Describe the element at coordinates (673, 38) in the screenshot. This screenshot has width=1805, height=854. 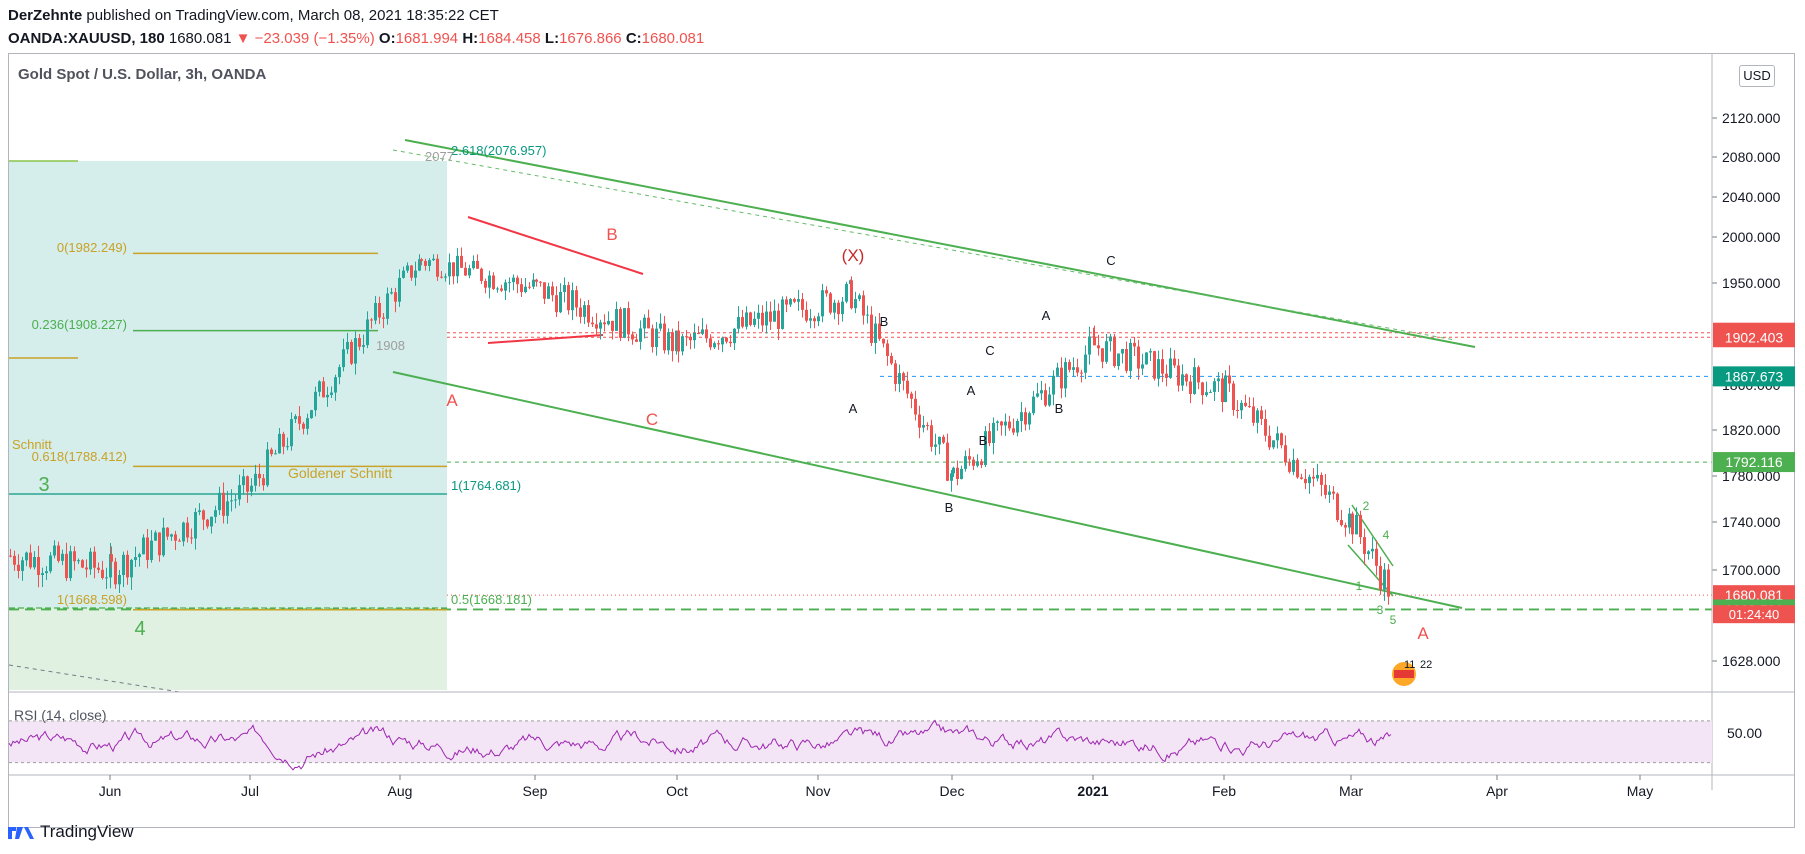
I see `close-value: 1680.081` at that location.